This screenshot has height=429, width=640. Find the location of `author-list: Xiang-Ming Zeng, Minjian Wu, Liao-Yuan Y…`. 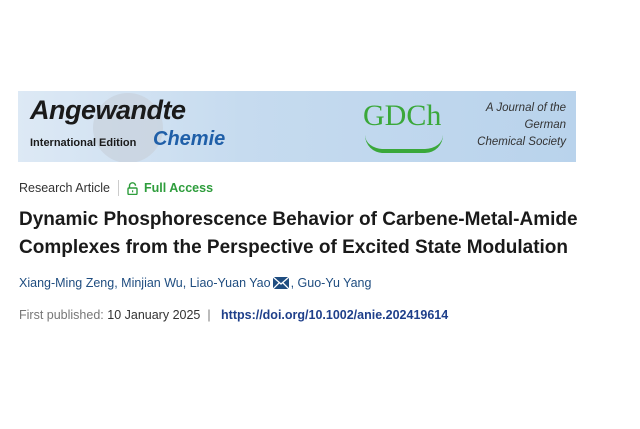

author-list: Xiang-Ming Zeng, Minjian Wu, Liao-Yuan Y… is located at coordinates (195, 283).